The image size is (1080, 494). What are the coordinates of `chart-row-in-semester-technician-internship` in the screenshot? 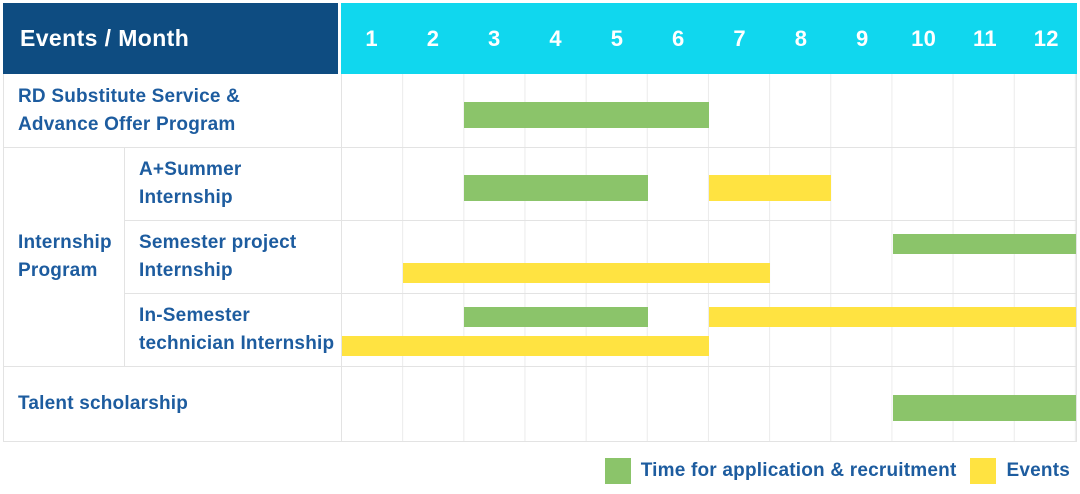 It's located at (708, 330).